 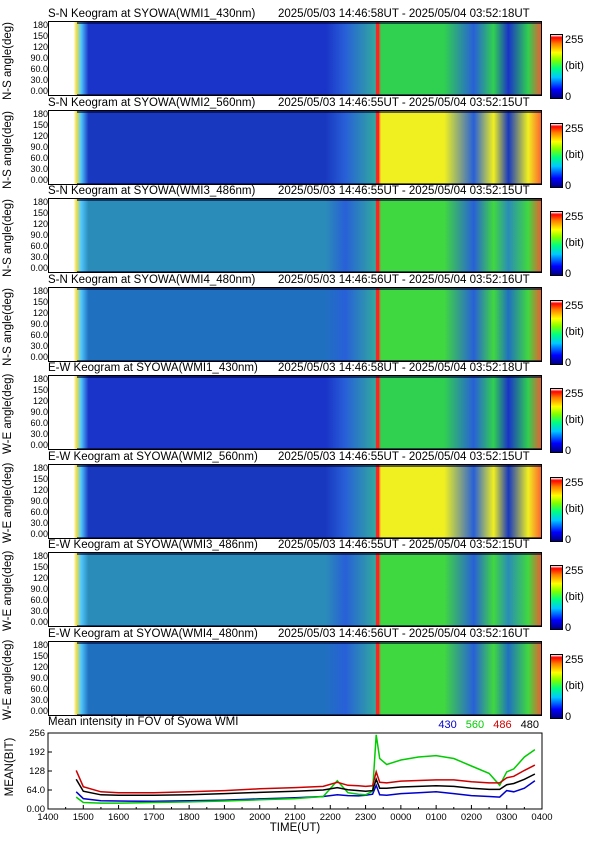 I want to click on mean-x-tick-label: 1800, so click(x=189, y=817).